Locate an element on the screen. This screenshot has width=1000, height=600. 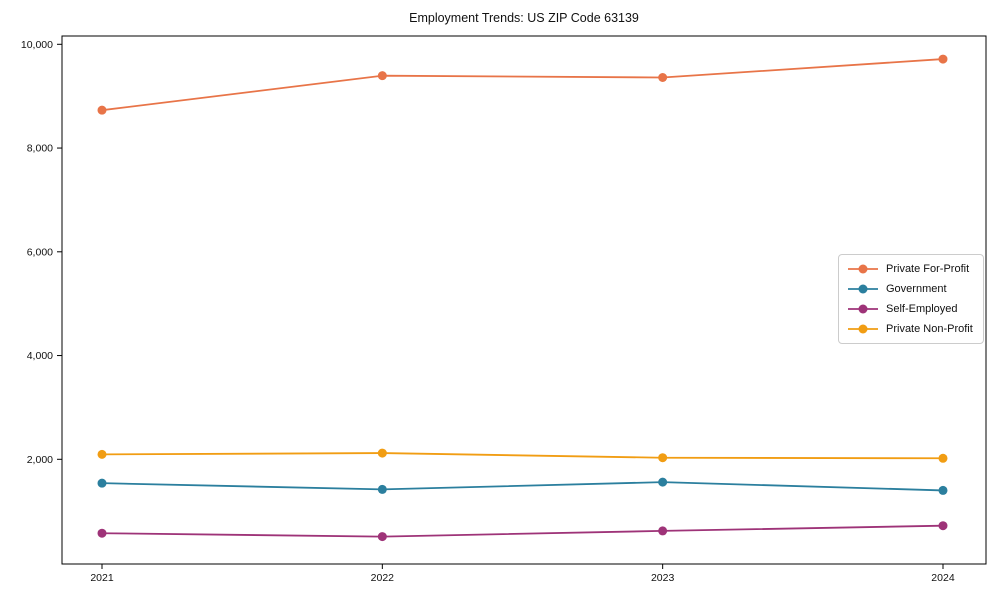
series-line-private-for-profit is located at coordinates (522, 85).